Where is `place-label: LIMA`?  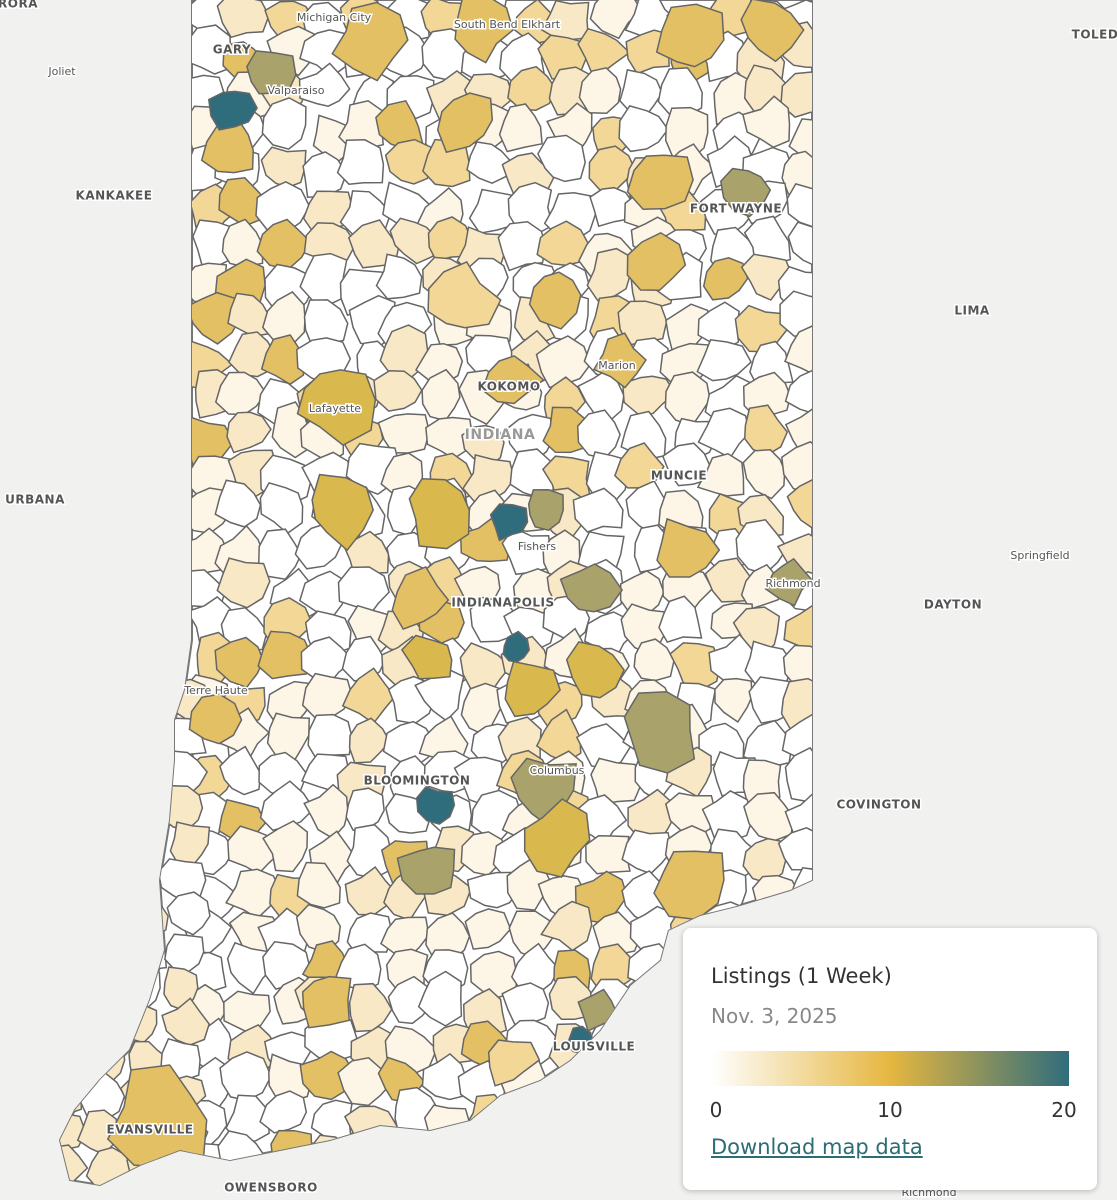 place-label: LIMA is located at coordinates (972, 311).